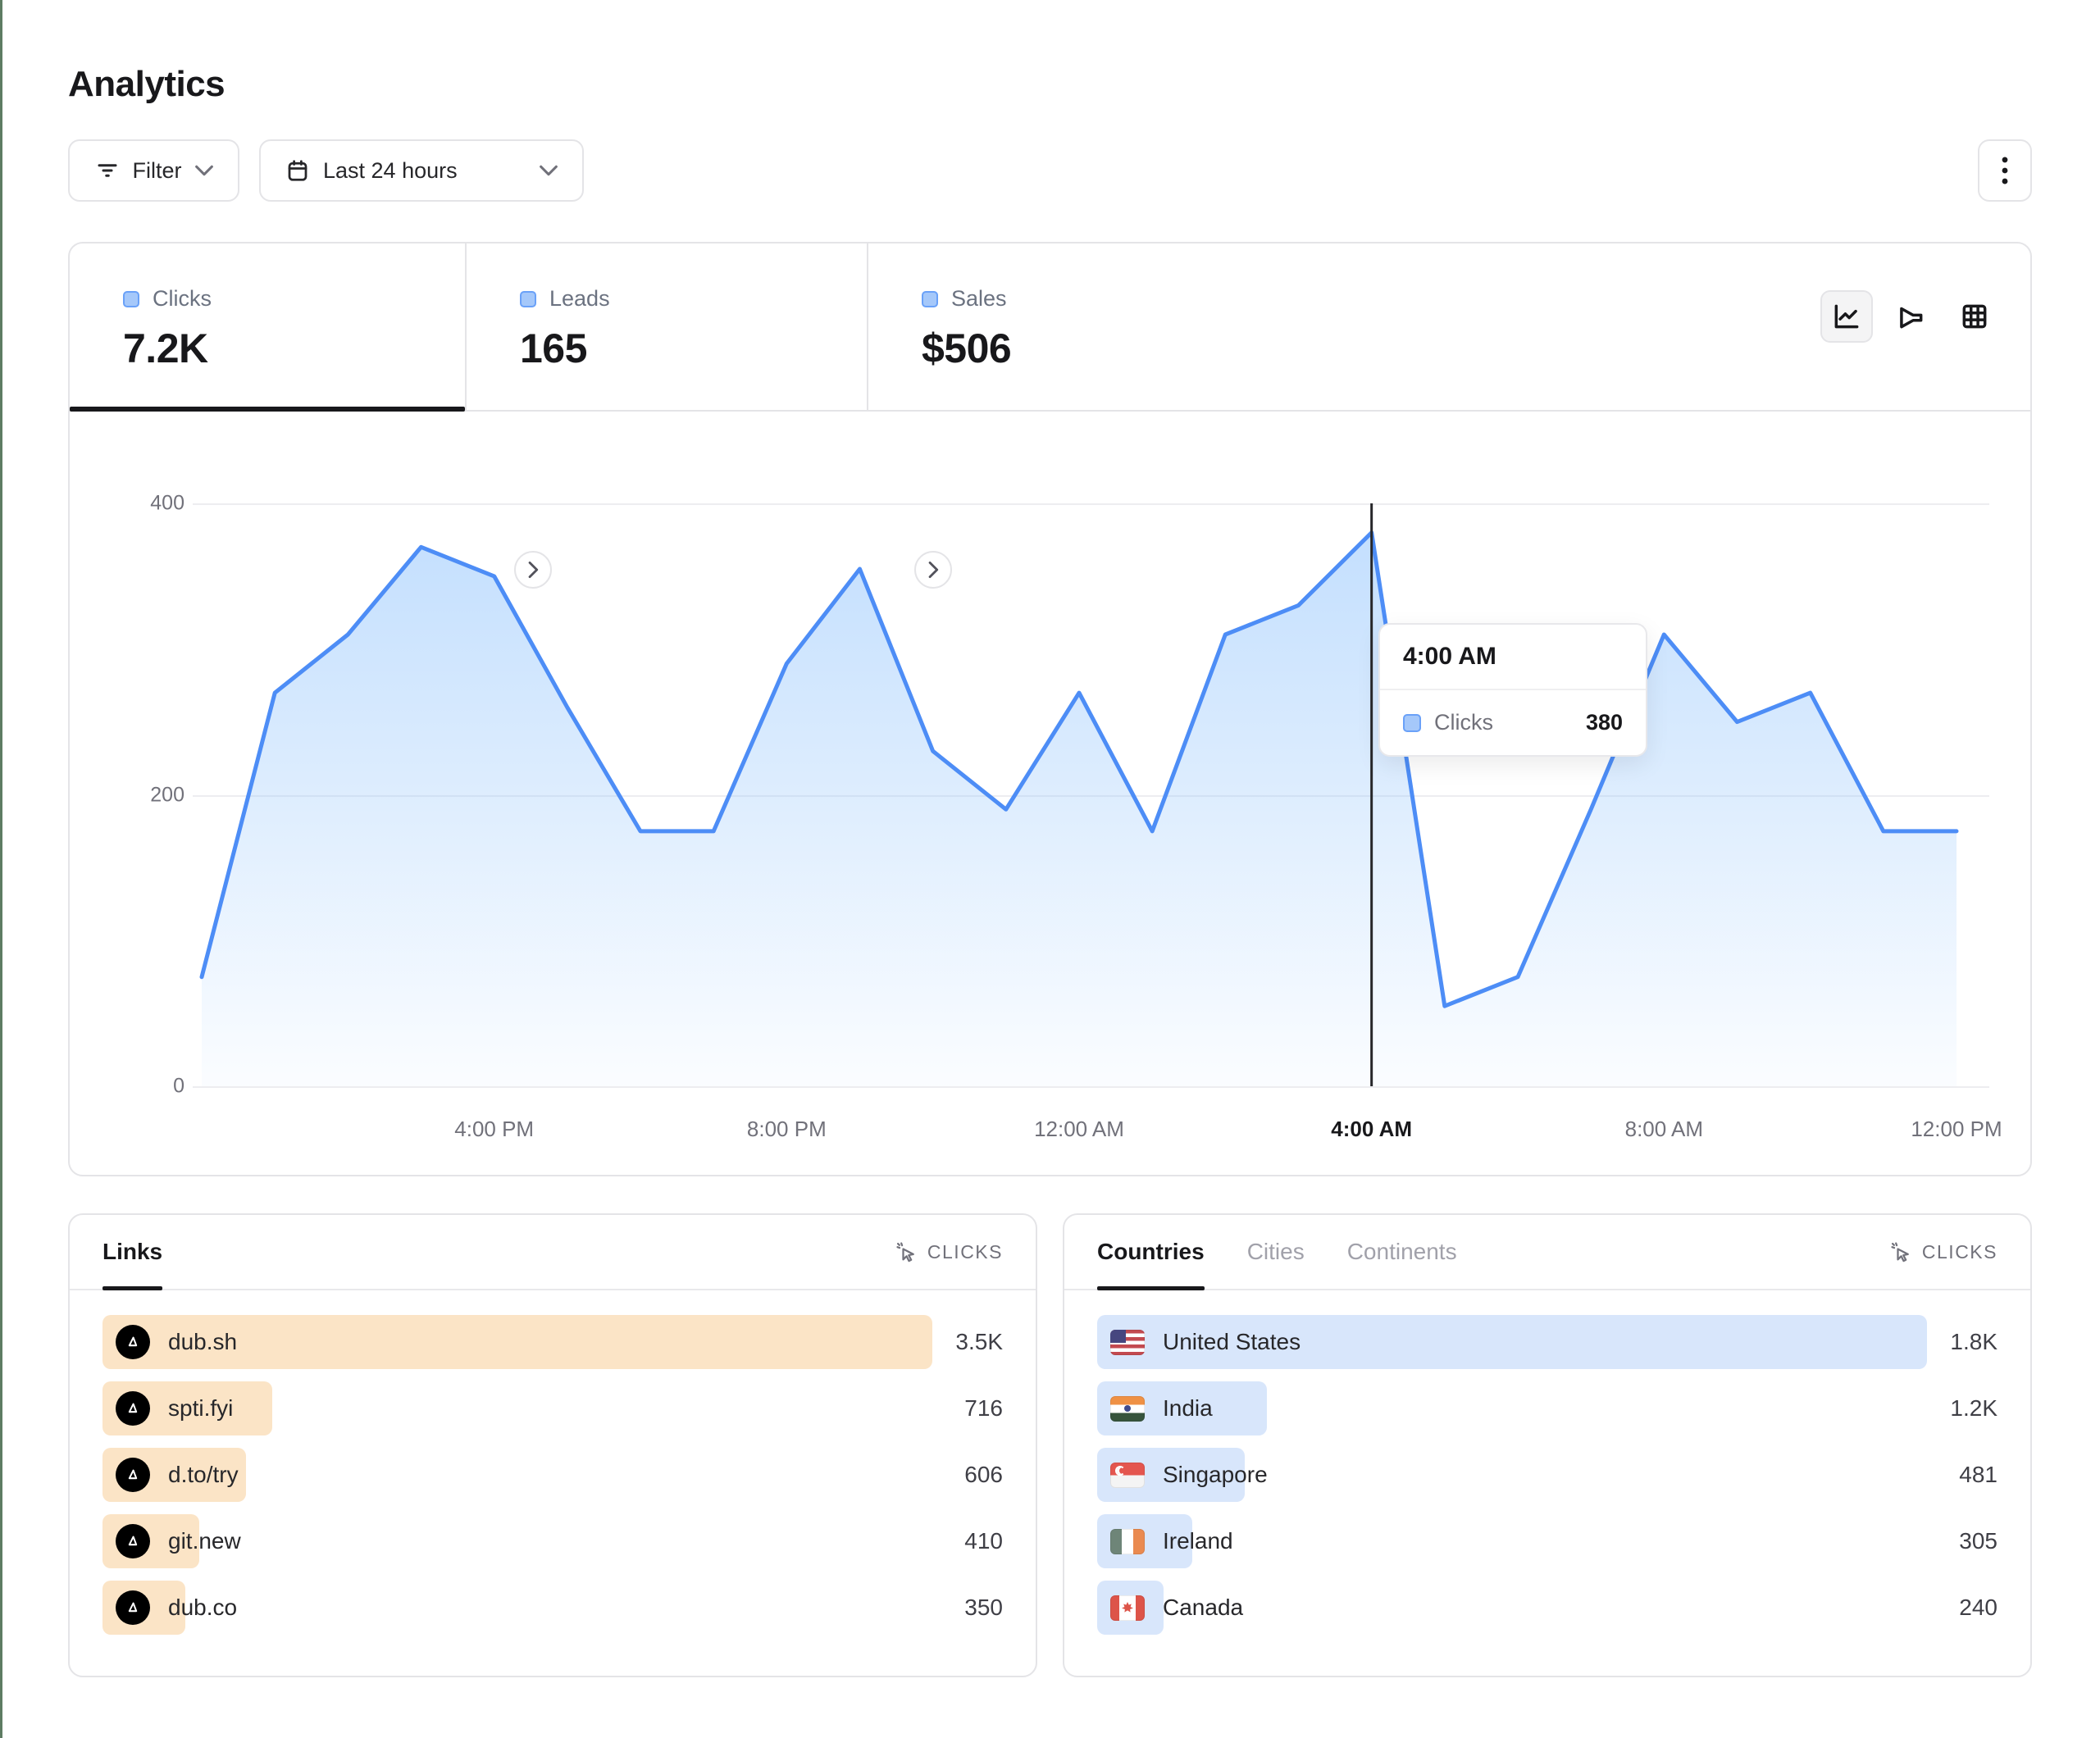 The width and height of the screenshot is (2100, 1738). Describe the element at coordinates (1974, 1341) in the screenshot. I see `country-value: 1.8K` at that location.